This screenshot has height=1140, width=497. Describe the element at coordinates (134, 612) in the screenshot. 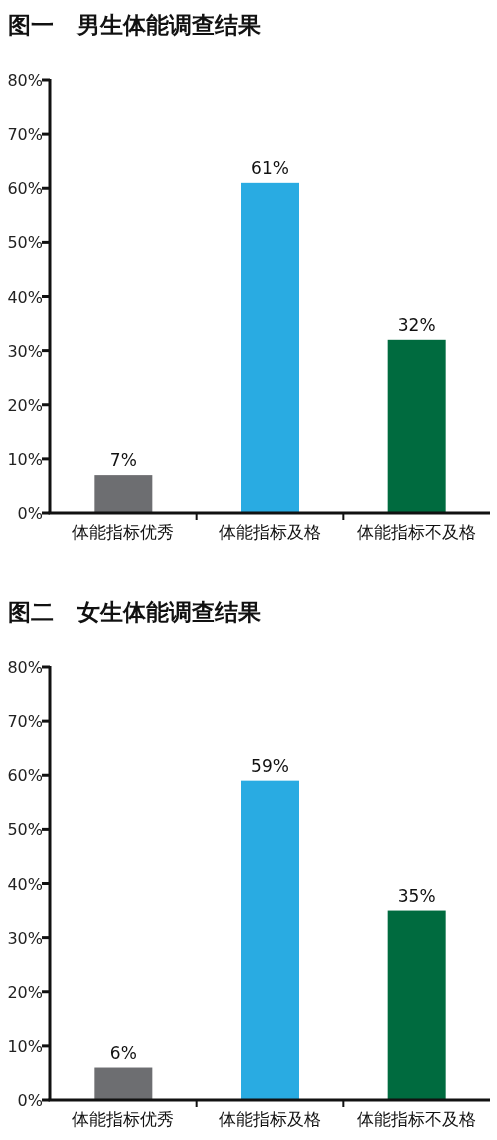

I see `chart-title: 图二 女生体能调查结果` at that location.